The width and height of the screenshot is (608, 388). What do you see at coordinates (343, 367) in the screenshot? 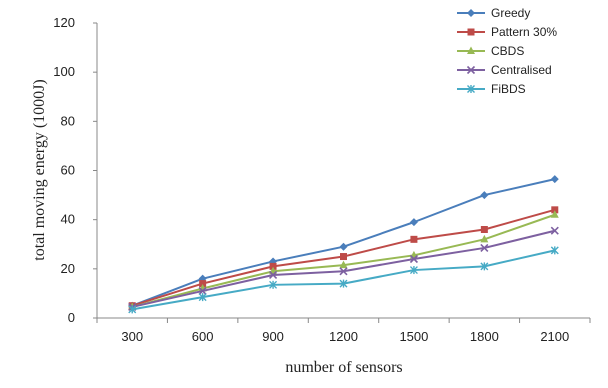
I see `x-axis-title: number of sensors` at bounding box center [343, 367].